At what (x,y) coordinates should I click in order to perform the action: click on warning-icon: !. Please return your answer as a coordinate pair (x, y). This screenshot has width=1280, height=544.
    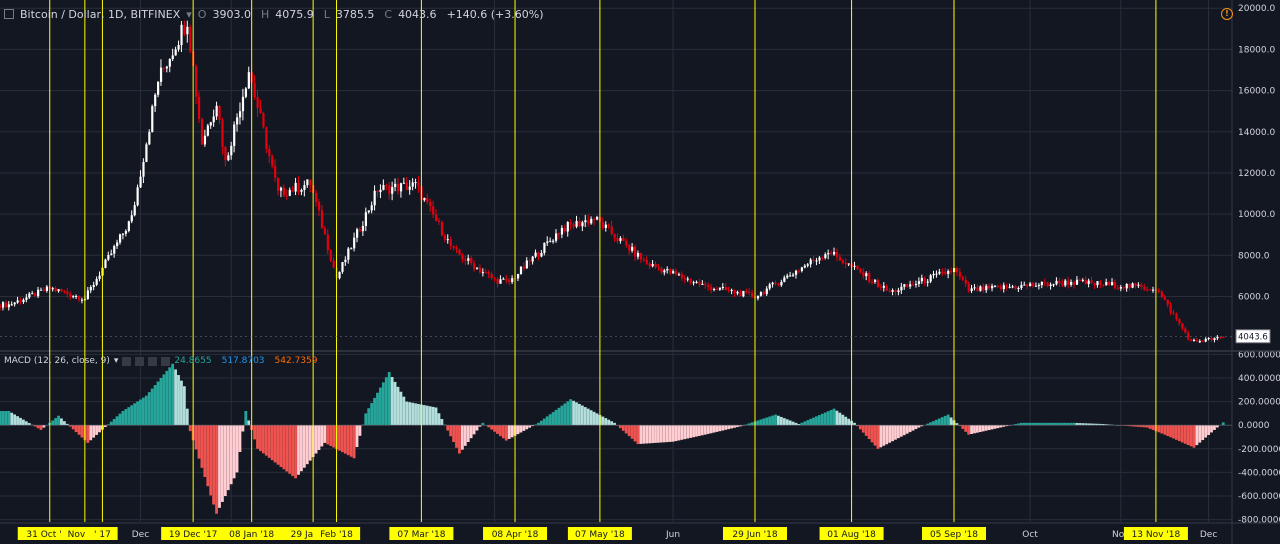
    Looking at the image, I should click on (1227, 14).